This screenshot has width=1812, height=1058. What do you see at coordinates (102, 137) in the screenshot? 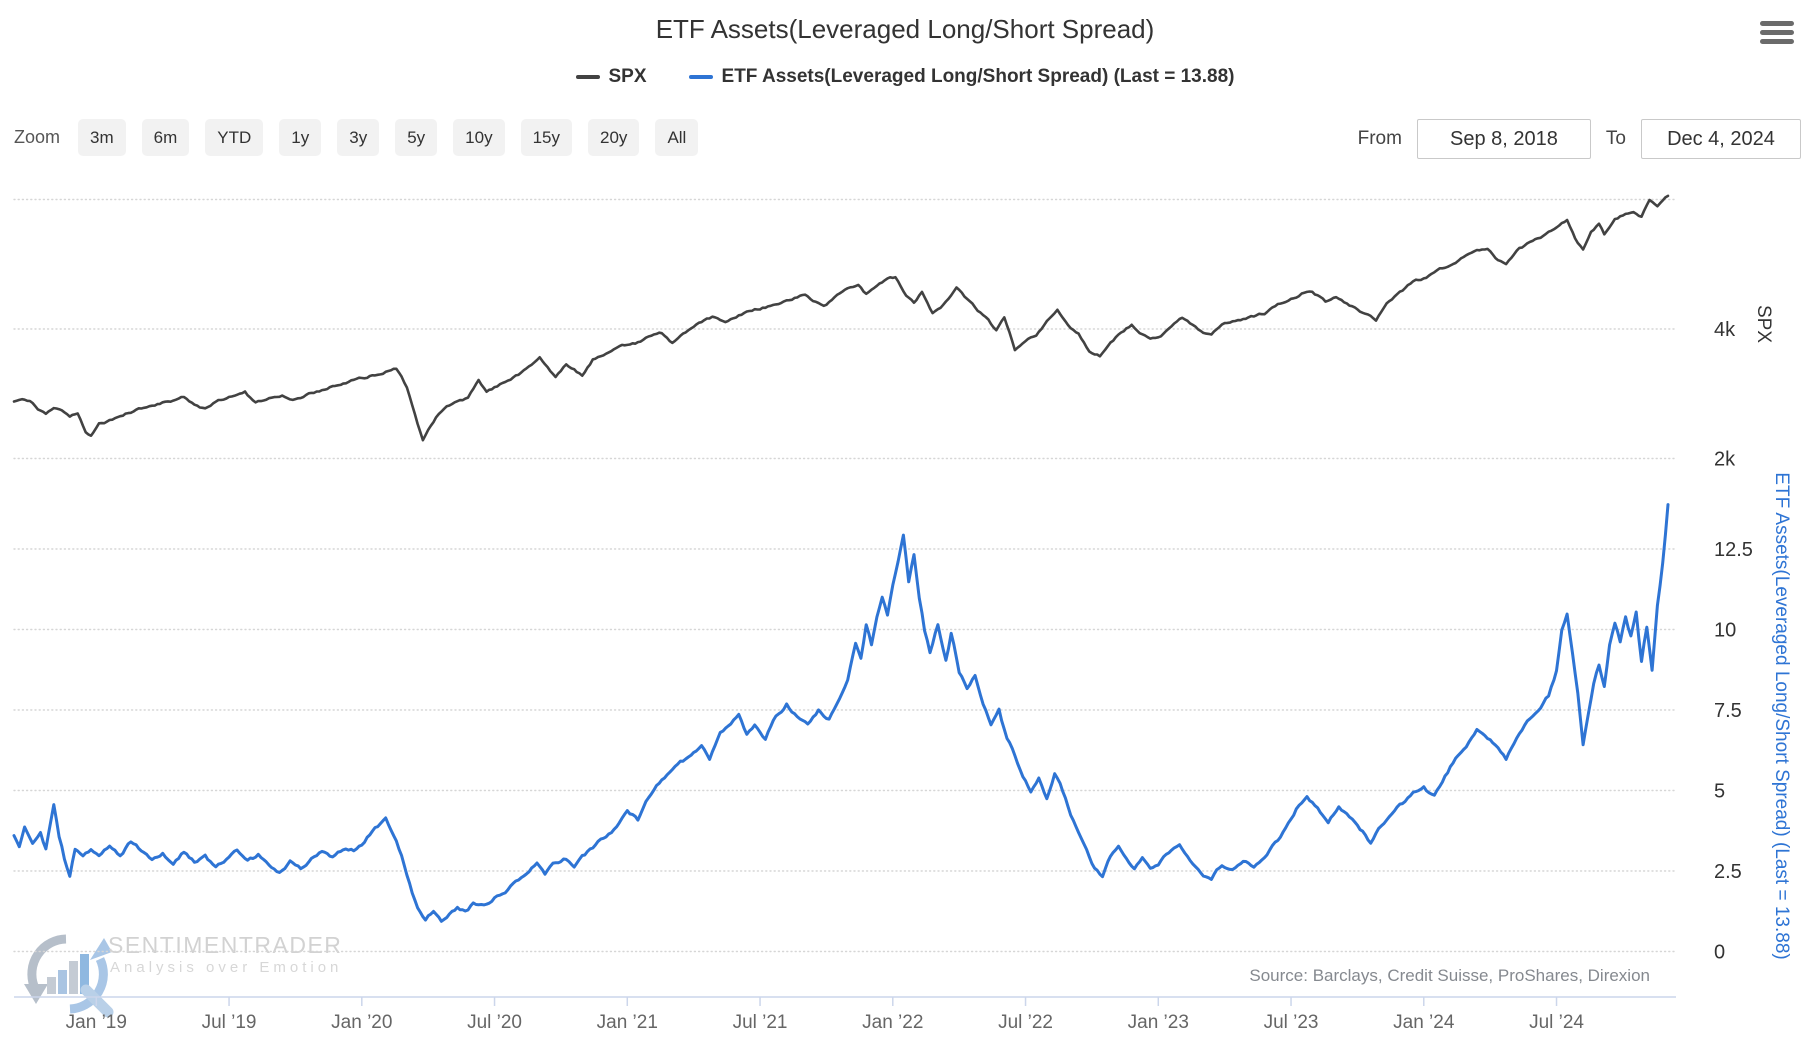
I see `zoom-button-3m: 3m` at bounding box center [102, 137].